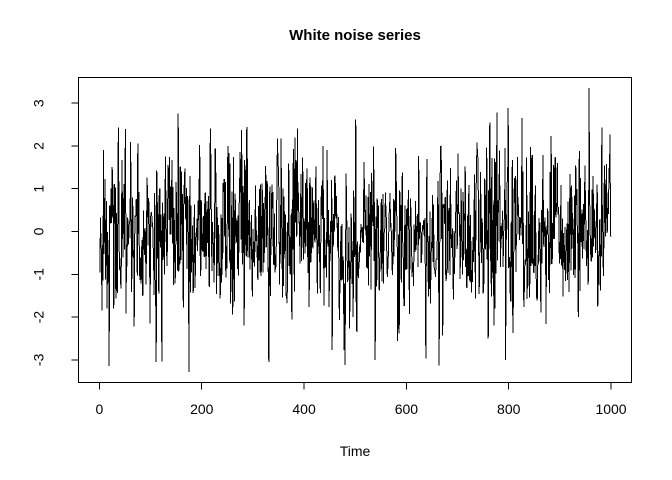 This screenshot has width=672, height=480. What do you see at coordinates (100, 409) in the screenshot?
I see `x-tick-label: 0` at bounding box center [100, 409].